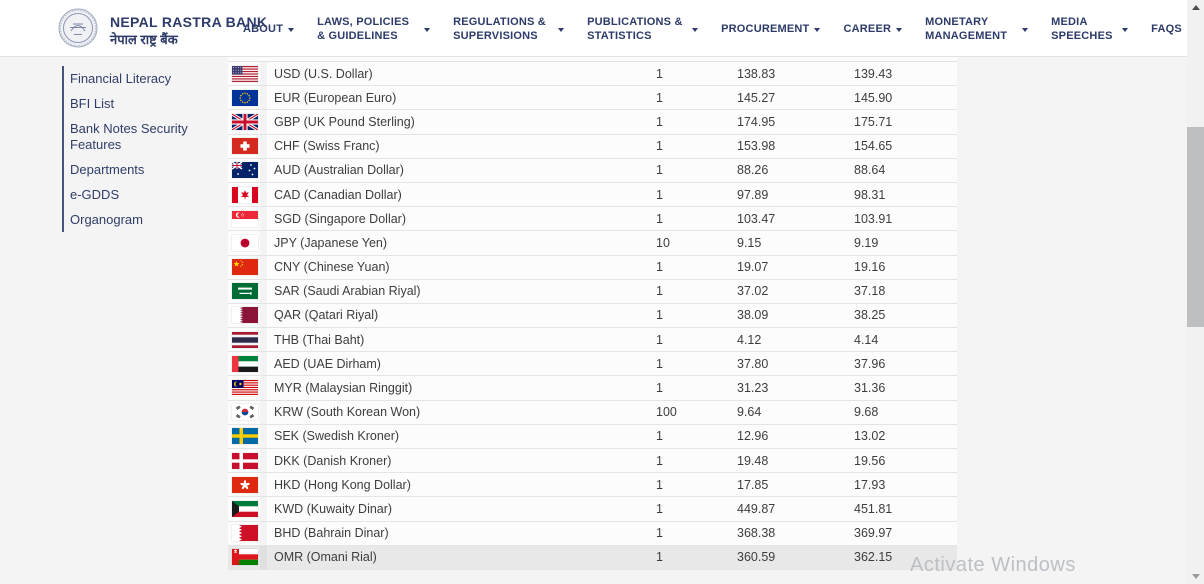  I want to click on sidebar-item-e-gdds: e-GDDS, so click(95, 194).